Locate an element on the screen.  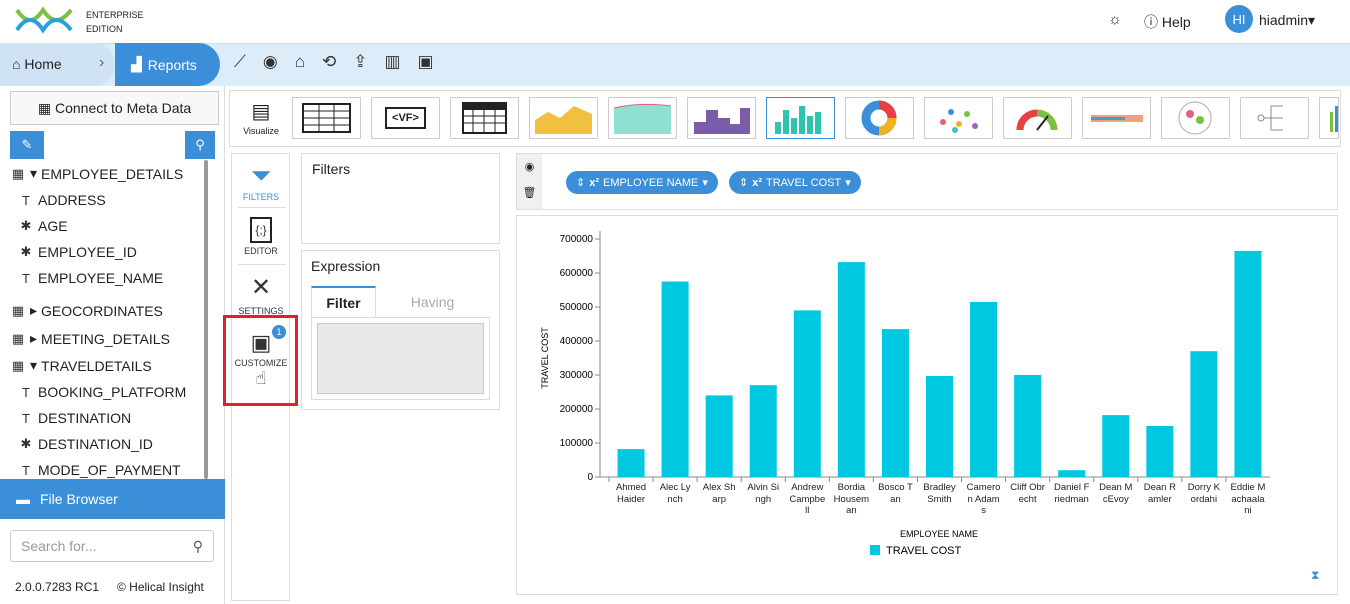
version: 2.0.0.7283 RC1 is located at coordinates (57, 587).